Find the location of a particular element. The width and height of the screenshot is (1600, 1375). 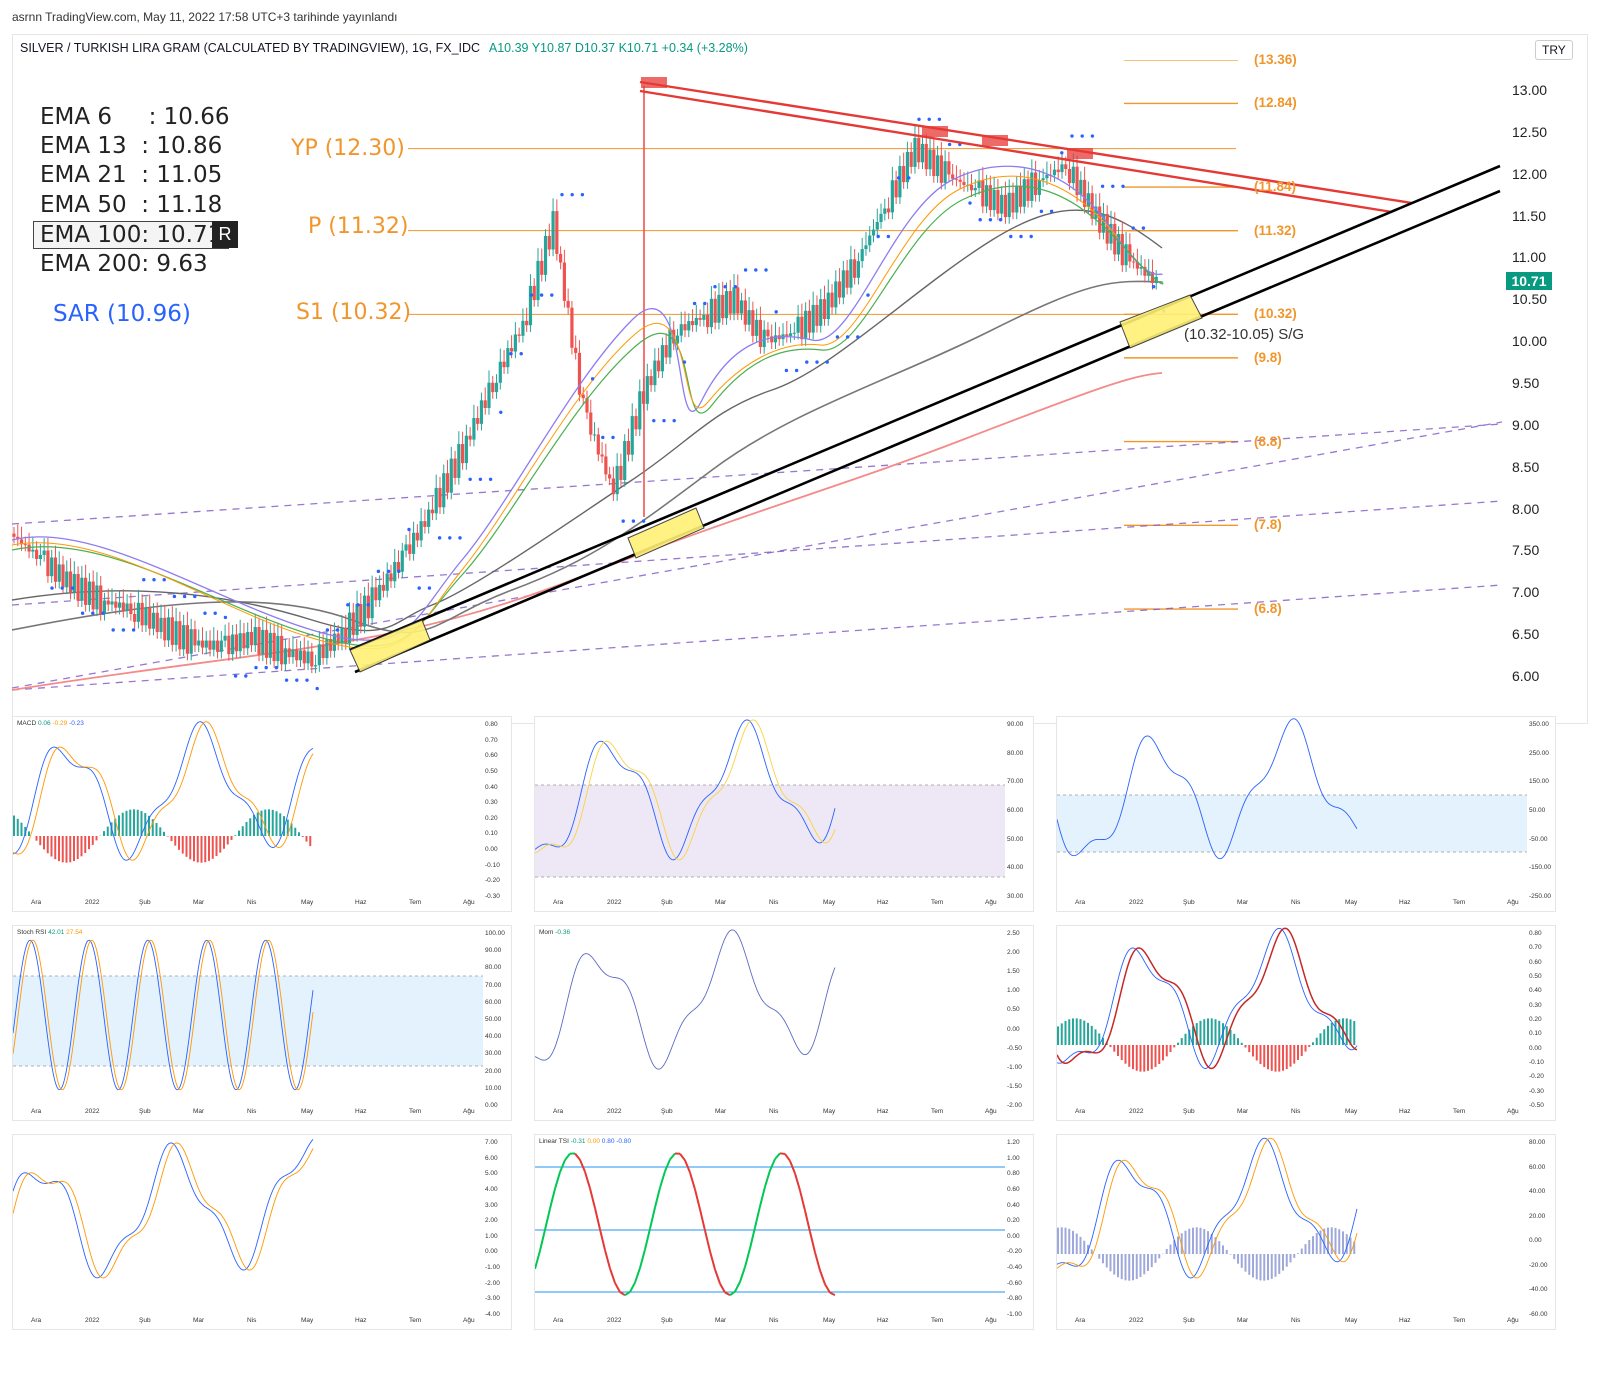

indicator-month-tick: May is located at coordinates (1351, 1320).